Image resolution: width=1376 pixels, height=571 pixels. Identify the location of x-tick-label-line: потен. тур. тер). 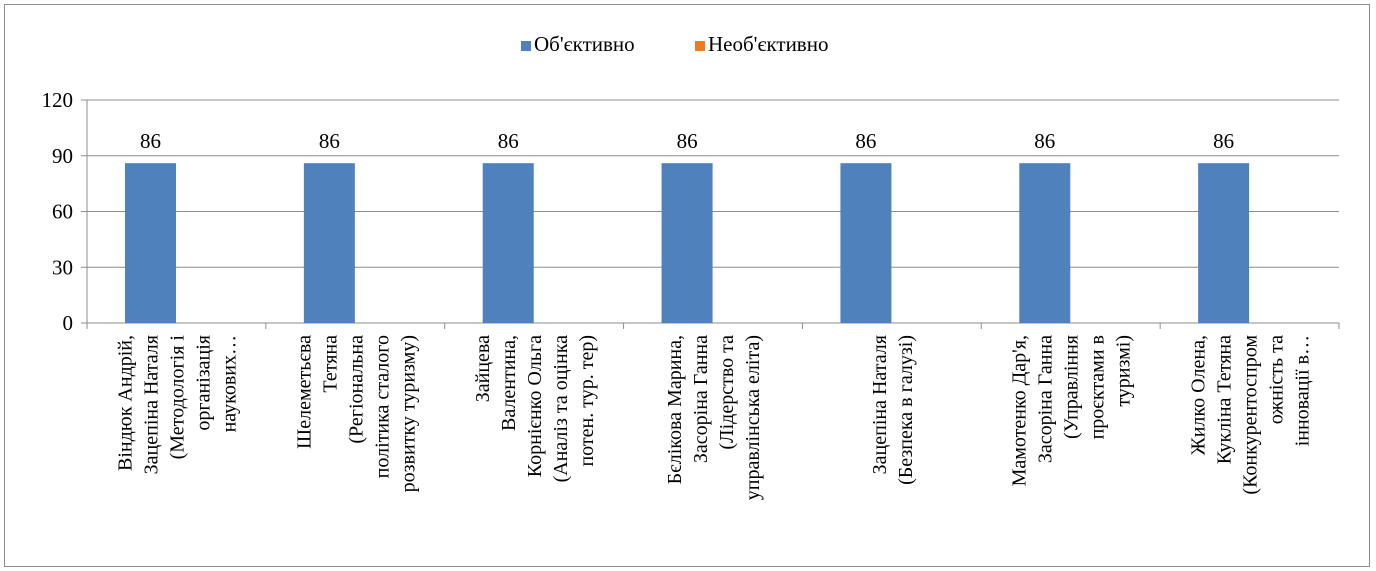
(587, 401).